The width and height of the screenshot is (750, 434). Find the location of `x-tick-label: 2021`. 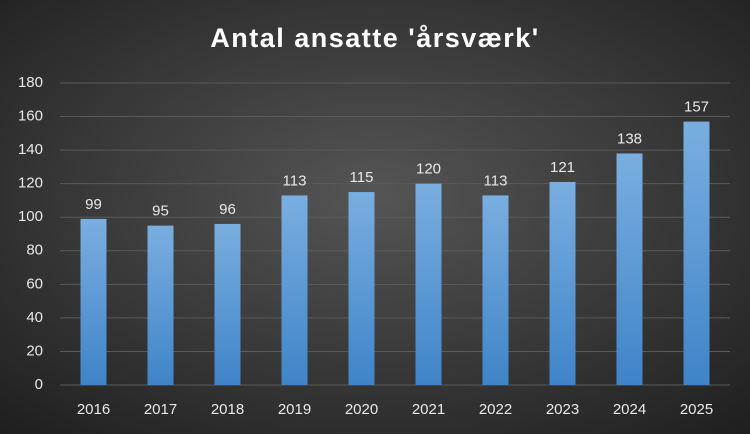

x-tick-label: 2021 is located at coordinates (428, 409).